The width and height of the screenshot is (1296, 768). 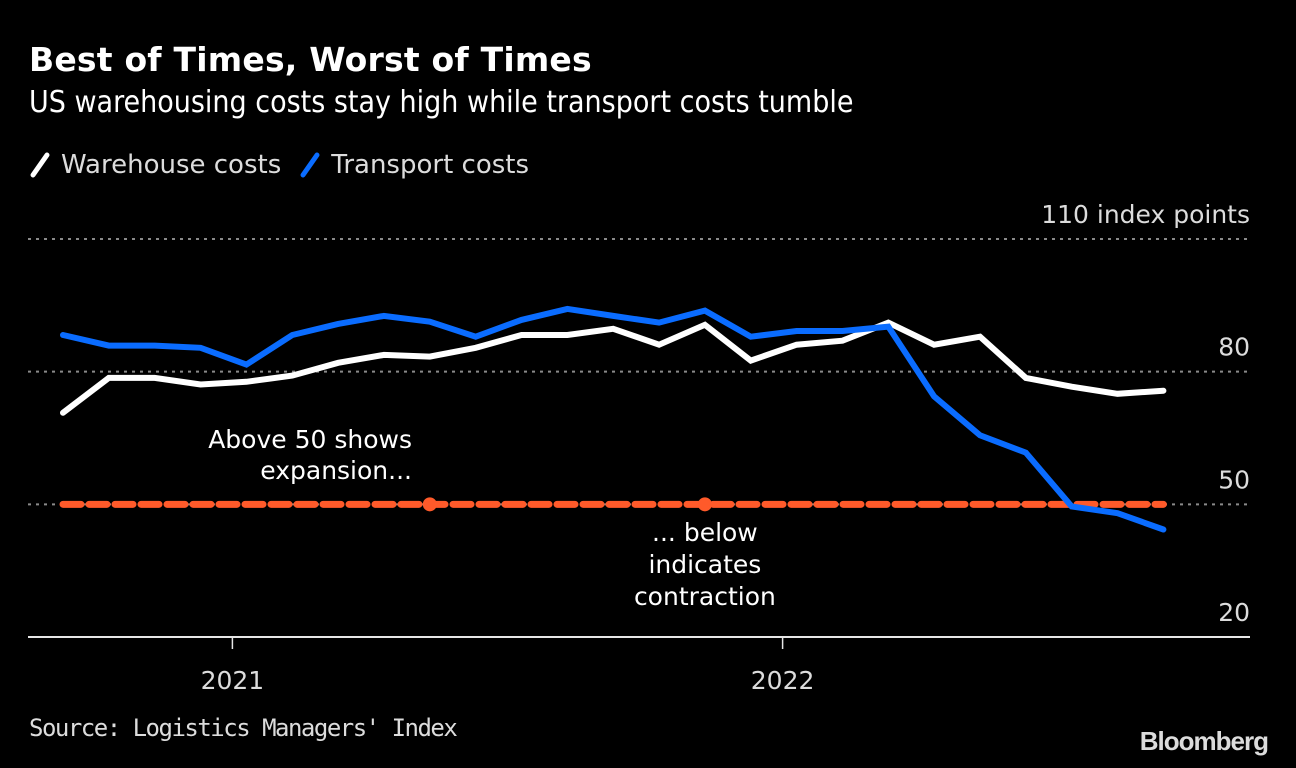 What do you see at coordinates (783, 680) in the screenshot?
I see `x-tick-label-2022: 2022` at bounding box center [783, 680].